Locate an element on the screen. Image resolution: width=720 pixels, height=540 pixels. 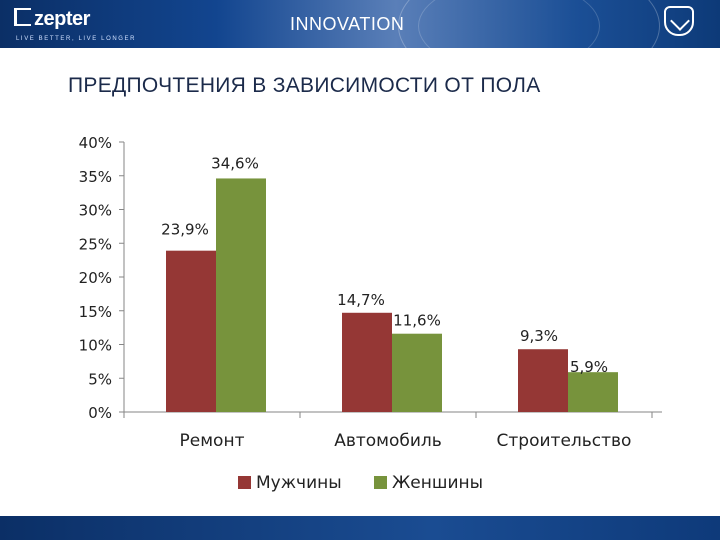
y-tick-label: 40% is located at coordinates (95, 143).